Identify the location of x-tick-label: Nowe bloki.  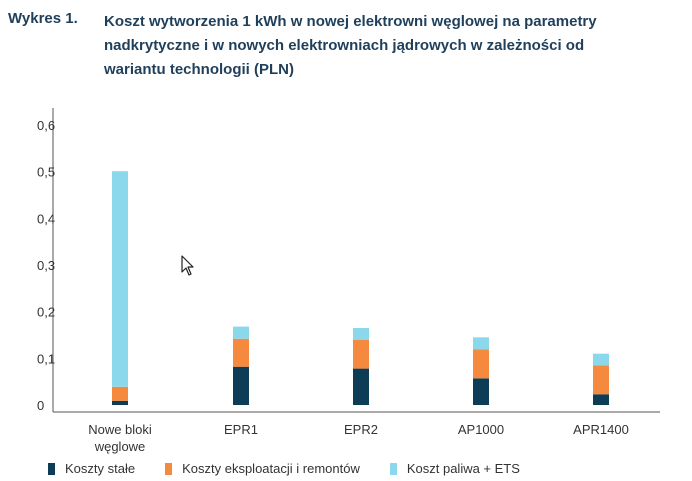
(120, 429).